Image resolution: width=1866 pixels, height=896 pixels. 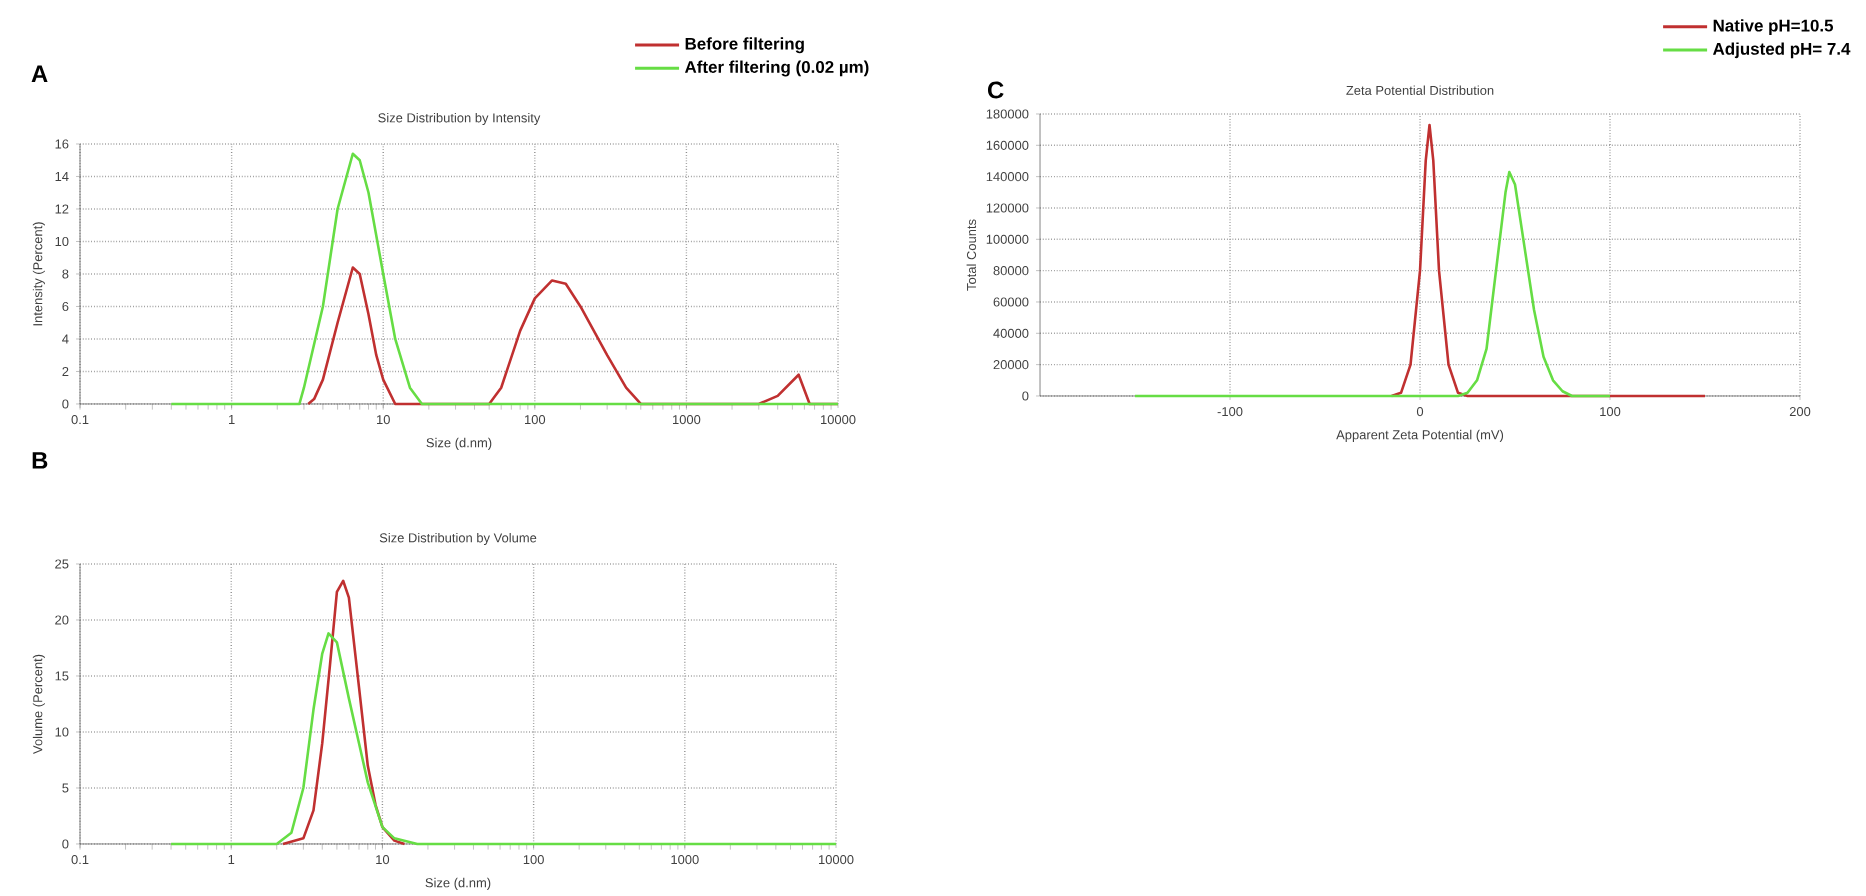 I want to click on text: A, so click(x=39, y=73).